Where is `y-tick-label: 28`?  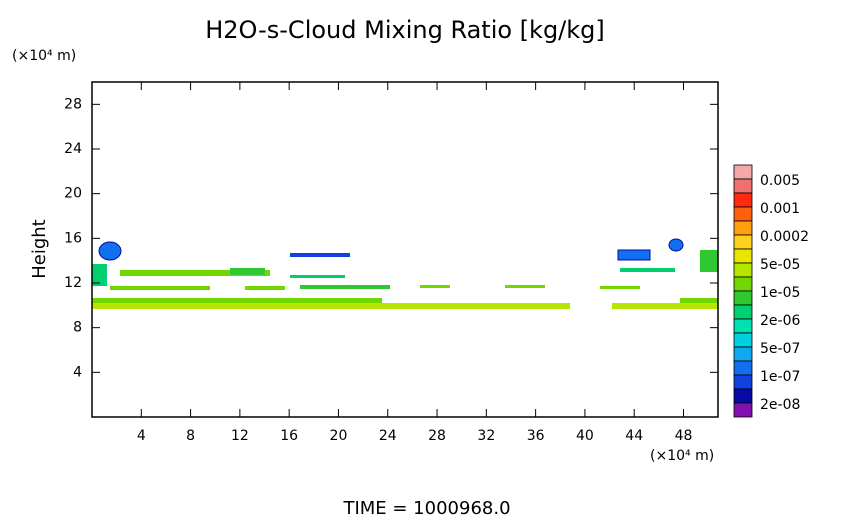 y-tick-label: 28 is located at coordinates (73, 104).